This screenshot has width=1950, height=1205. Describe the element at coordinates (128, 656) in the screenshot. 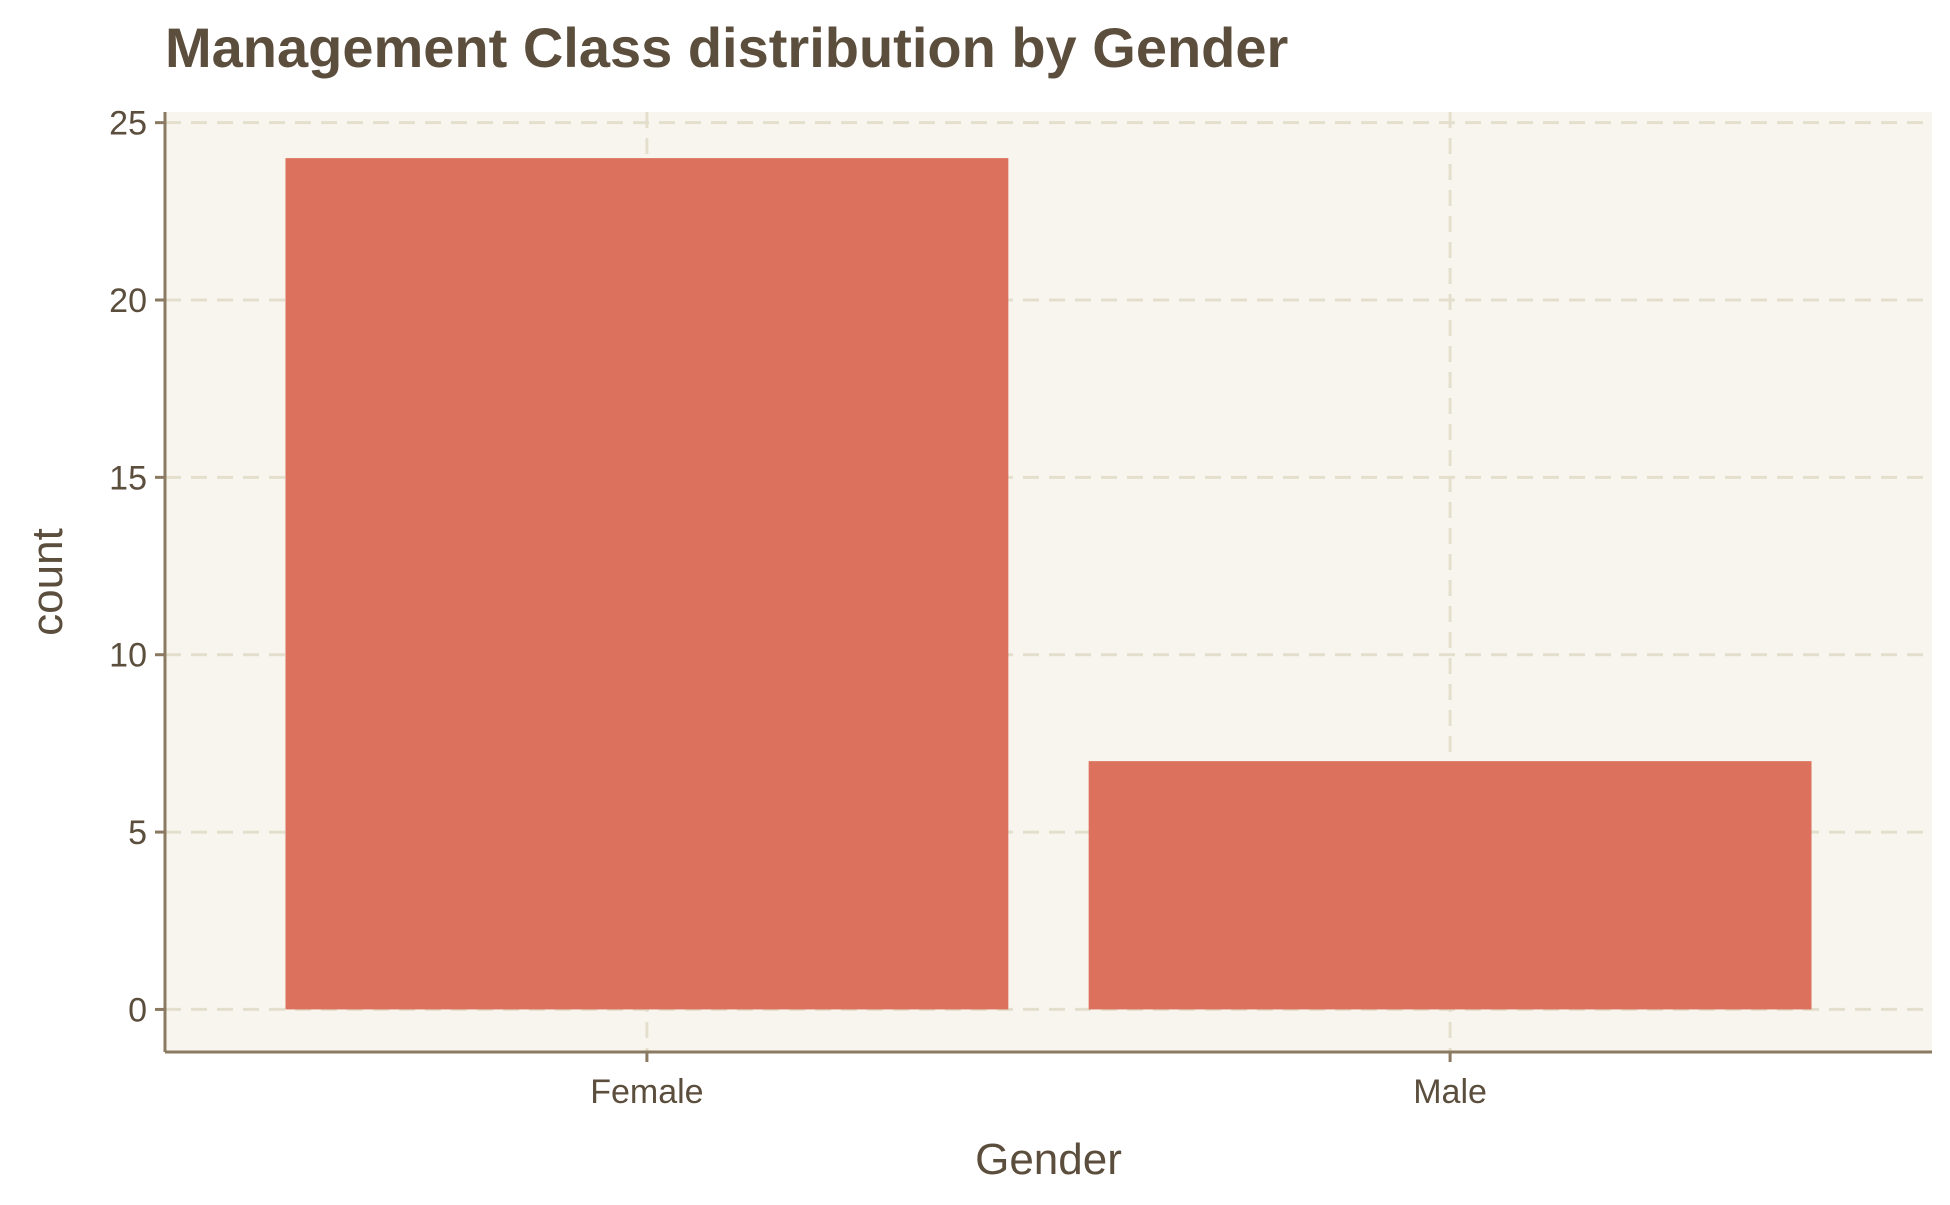

I see `y-tick-label: 10` at that location.